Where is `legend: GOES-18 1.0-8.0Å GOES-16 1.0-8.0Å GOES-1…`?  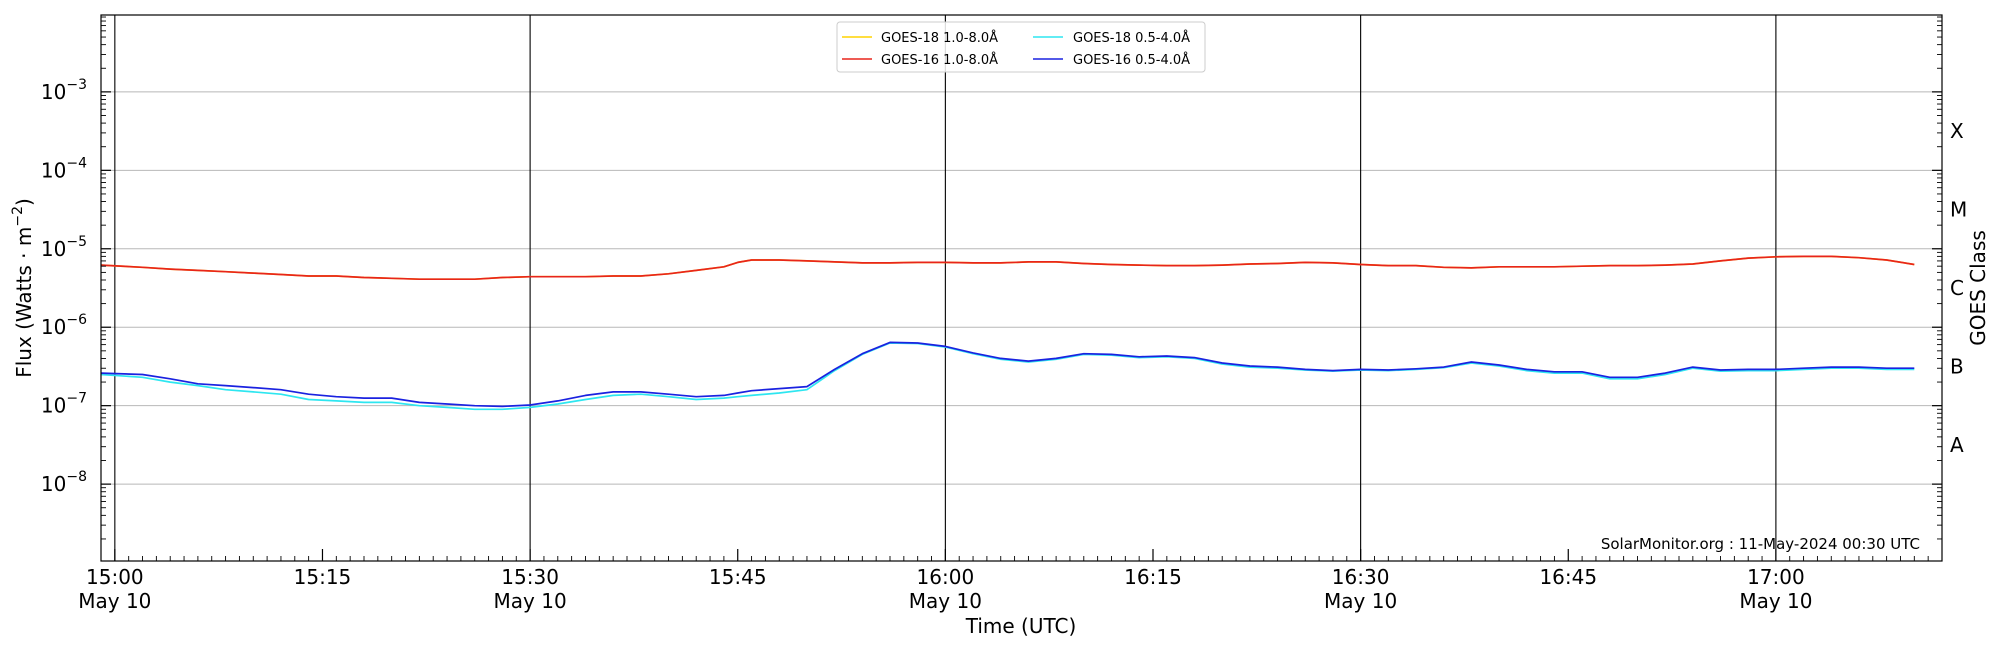
legend: GOES-18 1.0-8.0Å GOES-16 1.0-8.0Å GOES-1… is located at coordinates (1021, 47).